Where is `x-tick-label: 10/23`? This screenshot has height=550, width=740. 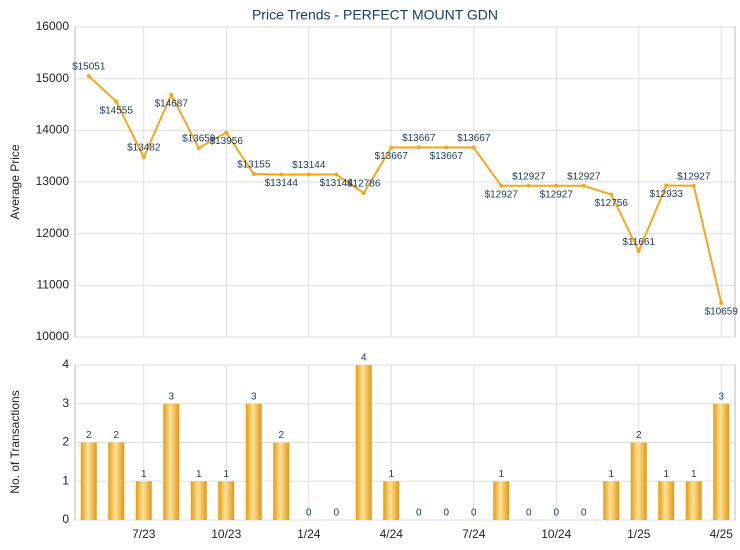
x-tick-label: 10/23 is located at coordinates (226, 534).